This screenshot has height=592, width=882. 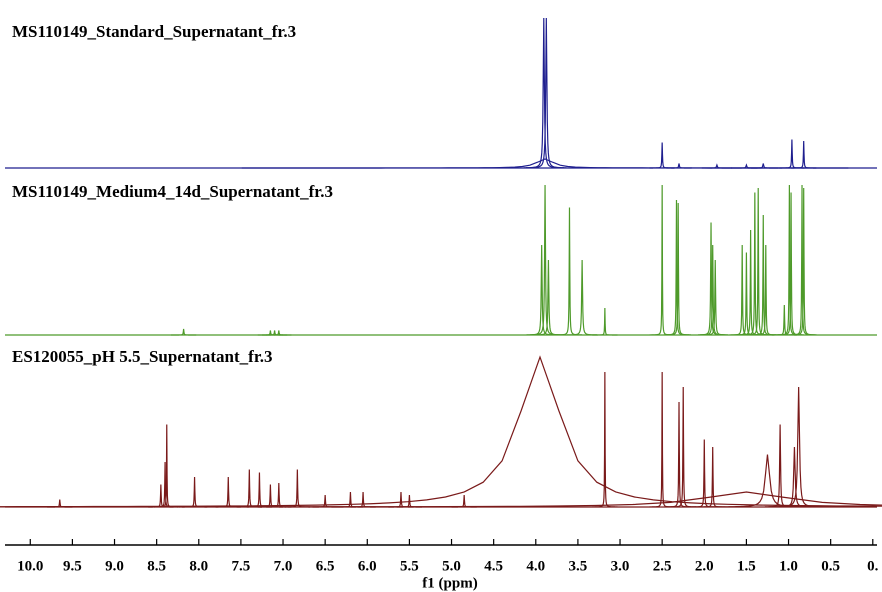 I want to click on series-name: MS110149_Standard_Supernatant_fr.3, so click(x=154, y=31).